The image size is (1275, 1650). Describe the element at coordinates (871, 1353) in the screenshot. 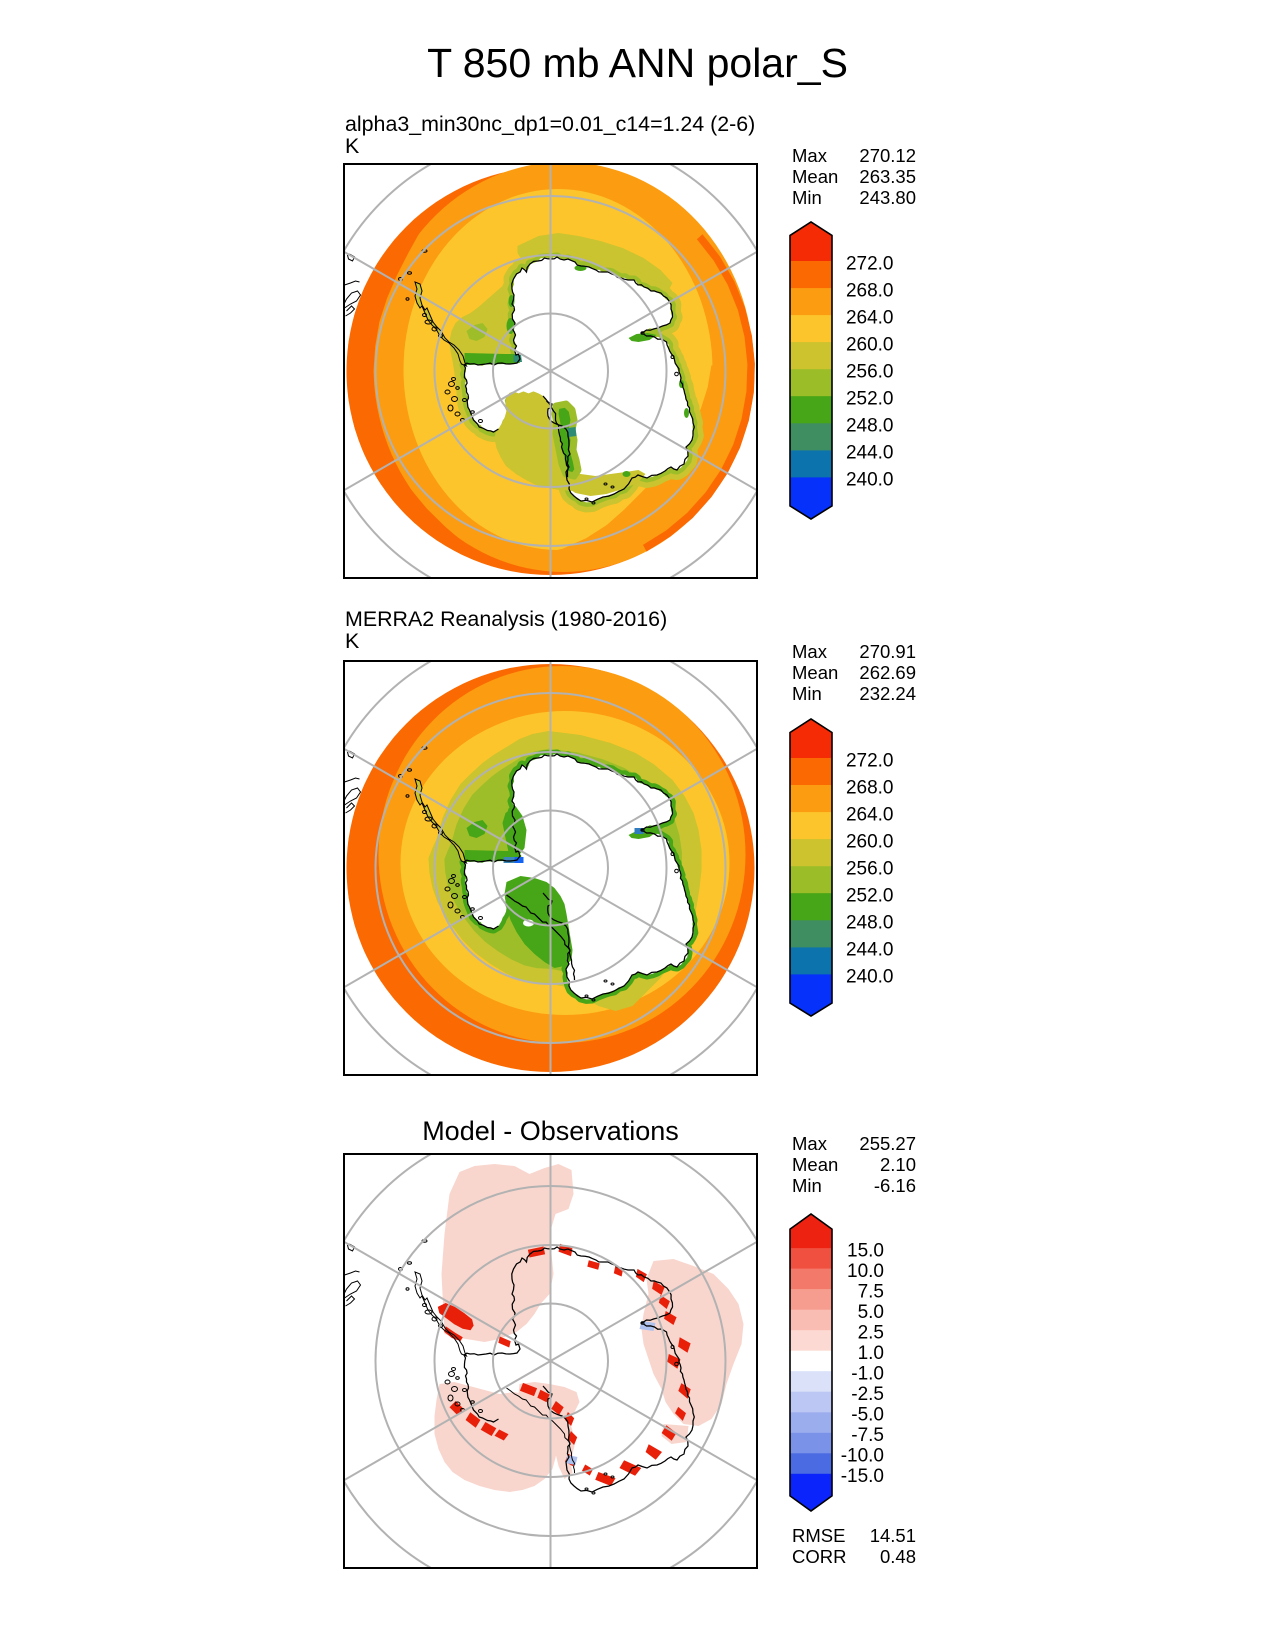

I see `svg-text: 1.0` at that location.